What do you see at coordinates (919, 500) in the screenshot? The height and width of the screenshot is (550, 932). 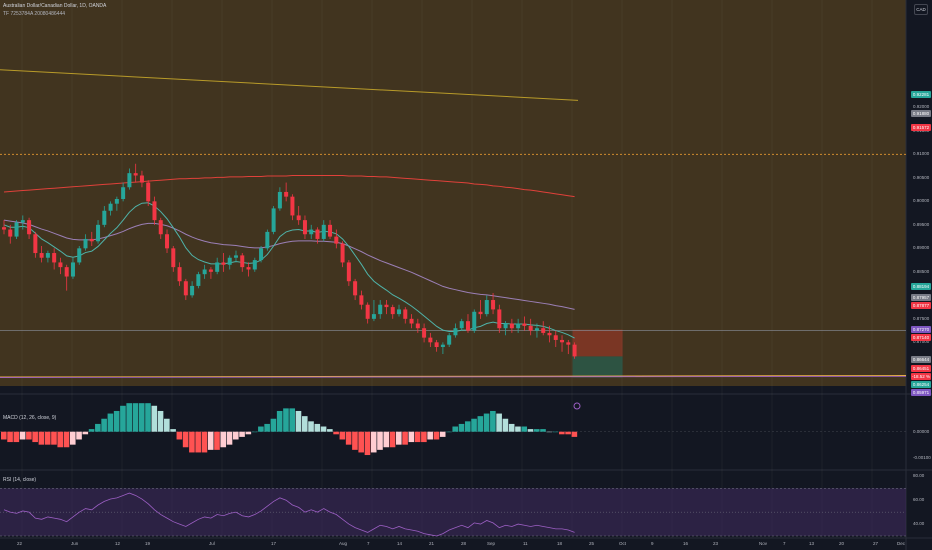 I see `rsi-tick-label: 60.00` at bounding box center [919, 500].